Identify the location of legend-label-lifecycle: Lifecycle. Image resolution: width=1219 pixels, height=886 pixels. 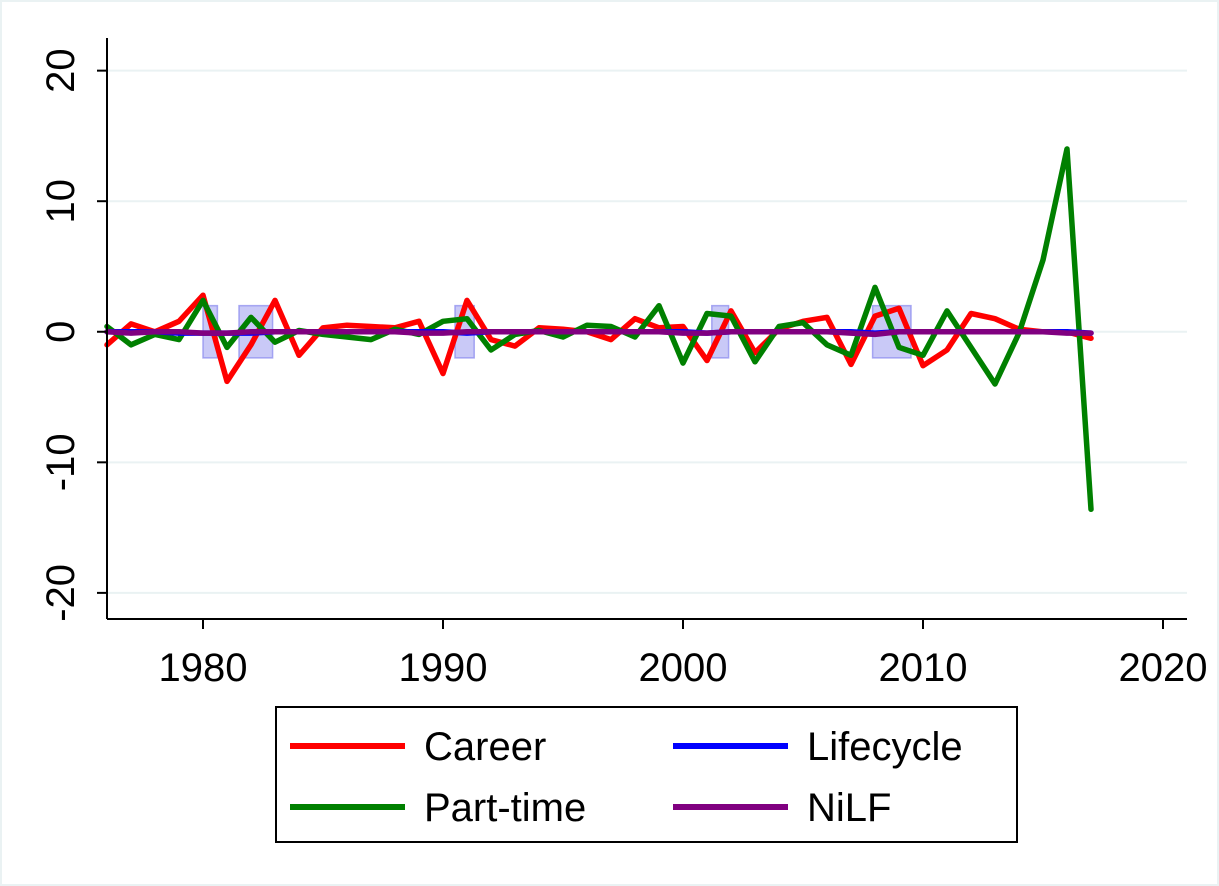
(885, 747).